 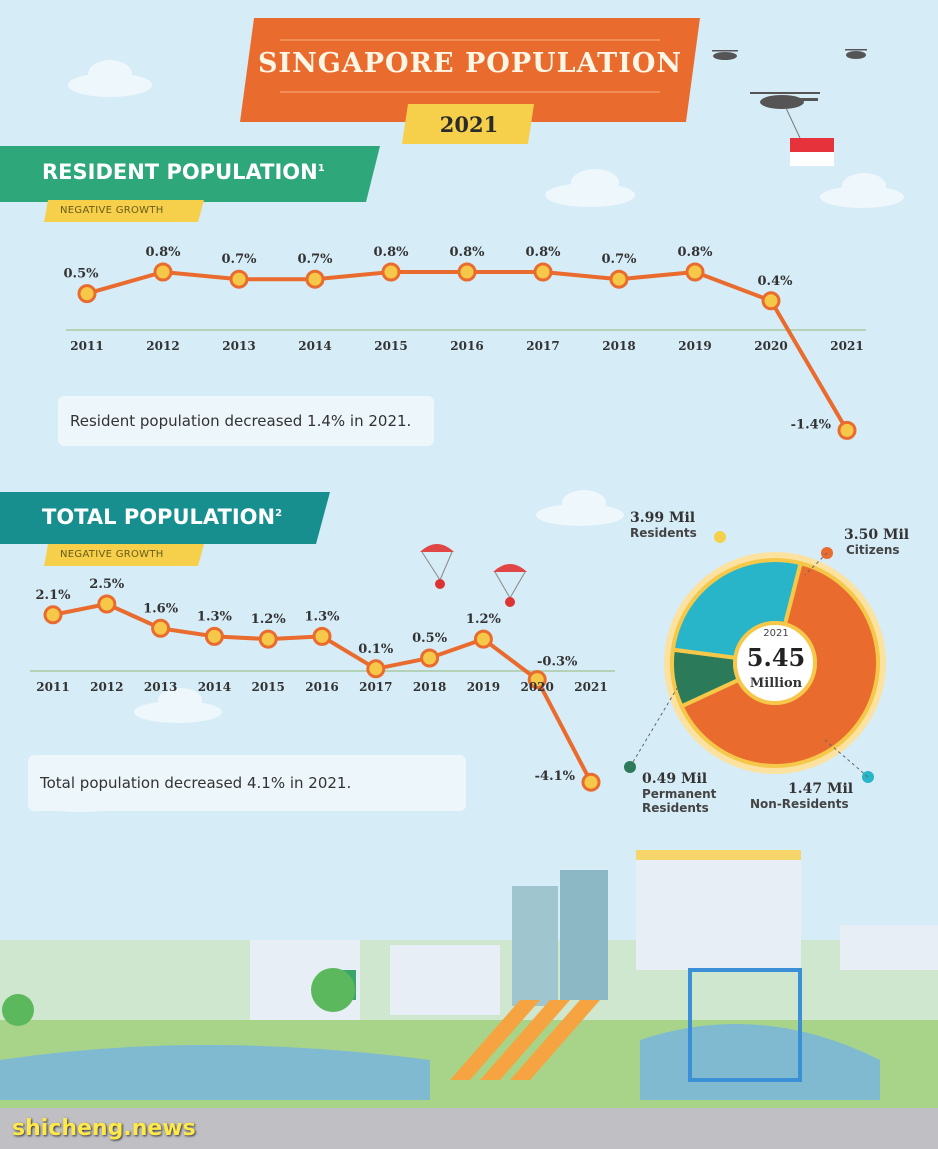 I want to click on data-label-2012: 2.5%, so click(x=107, y=584).